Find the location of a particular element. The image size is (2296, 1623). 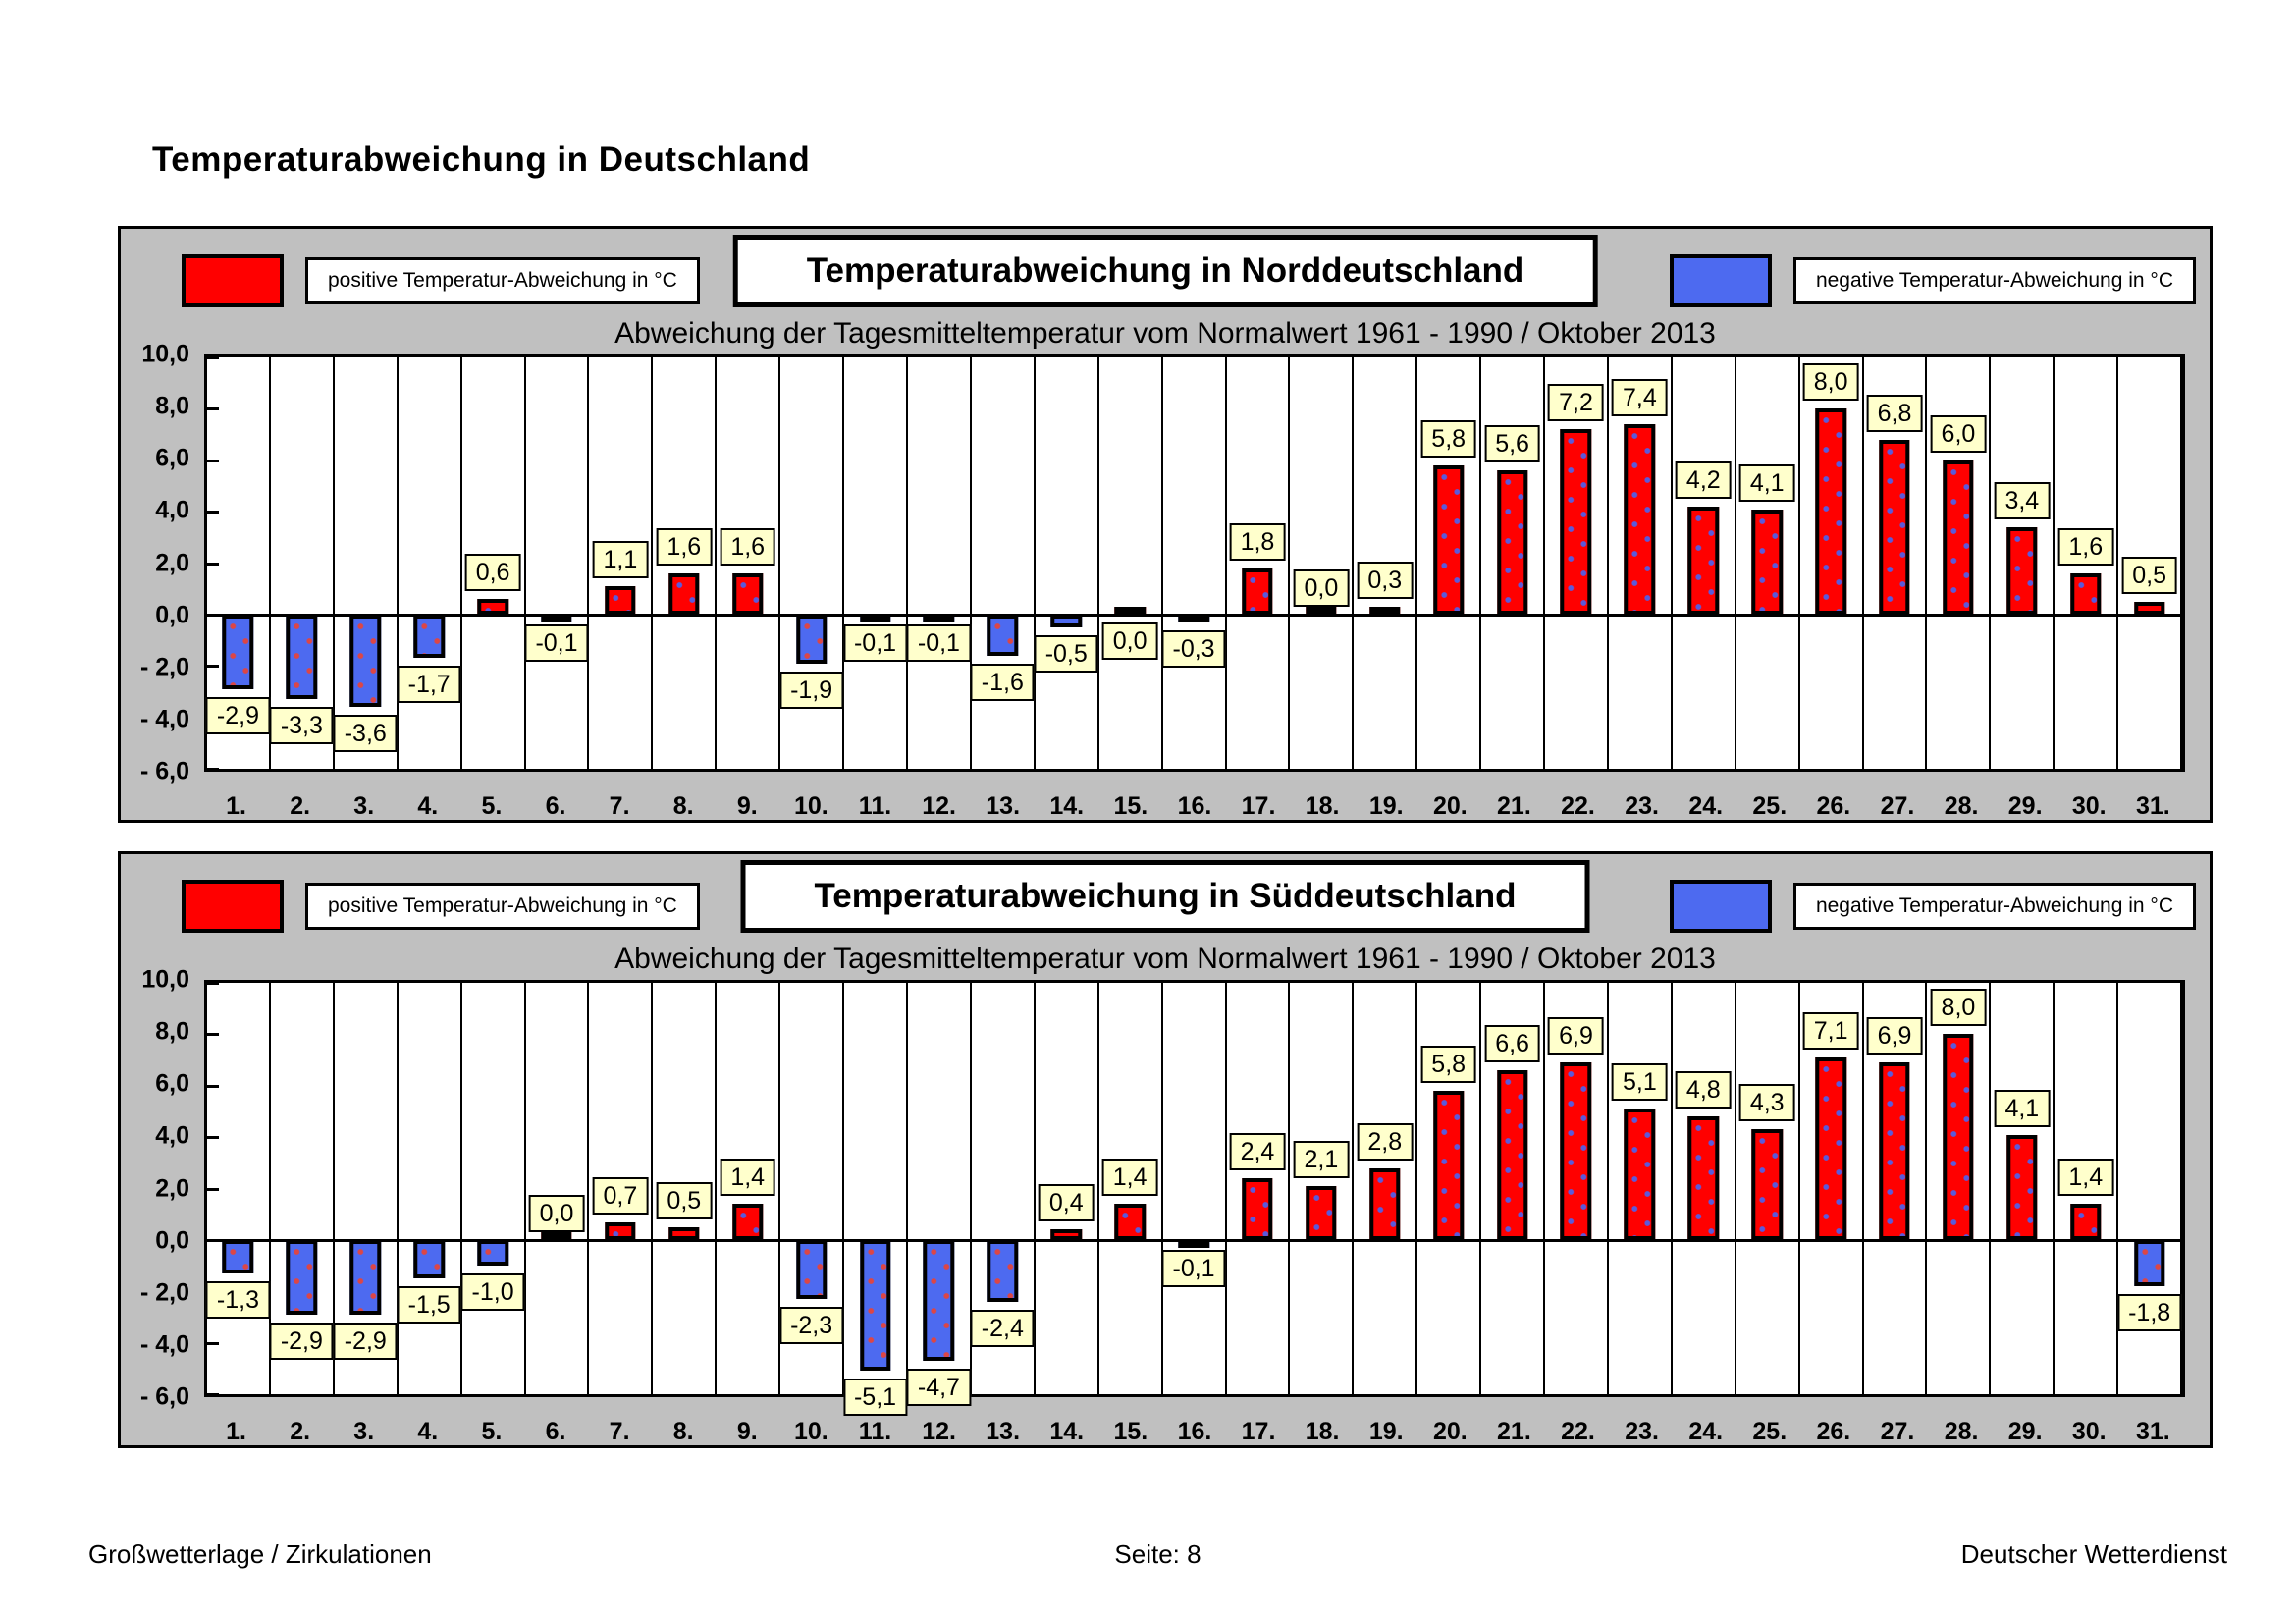

value-label: 4,8 is located at coordinates (1703, 1090).